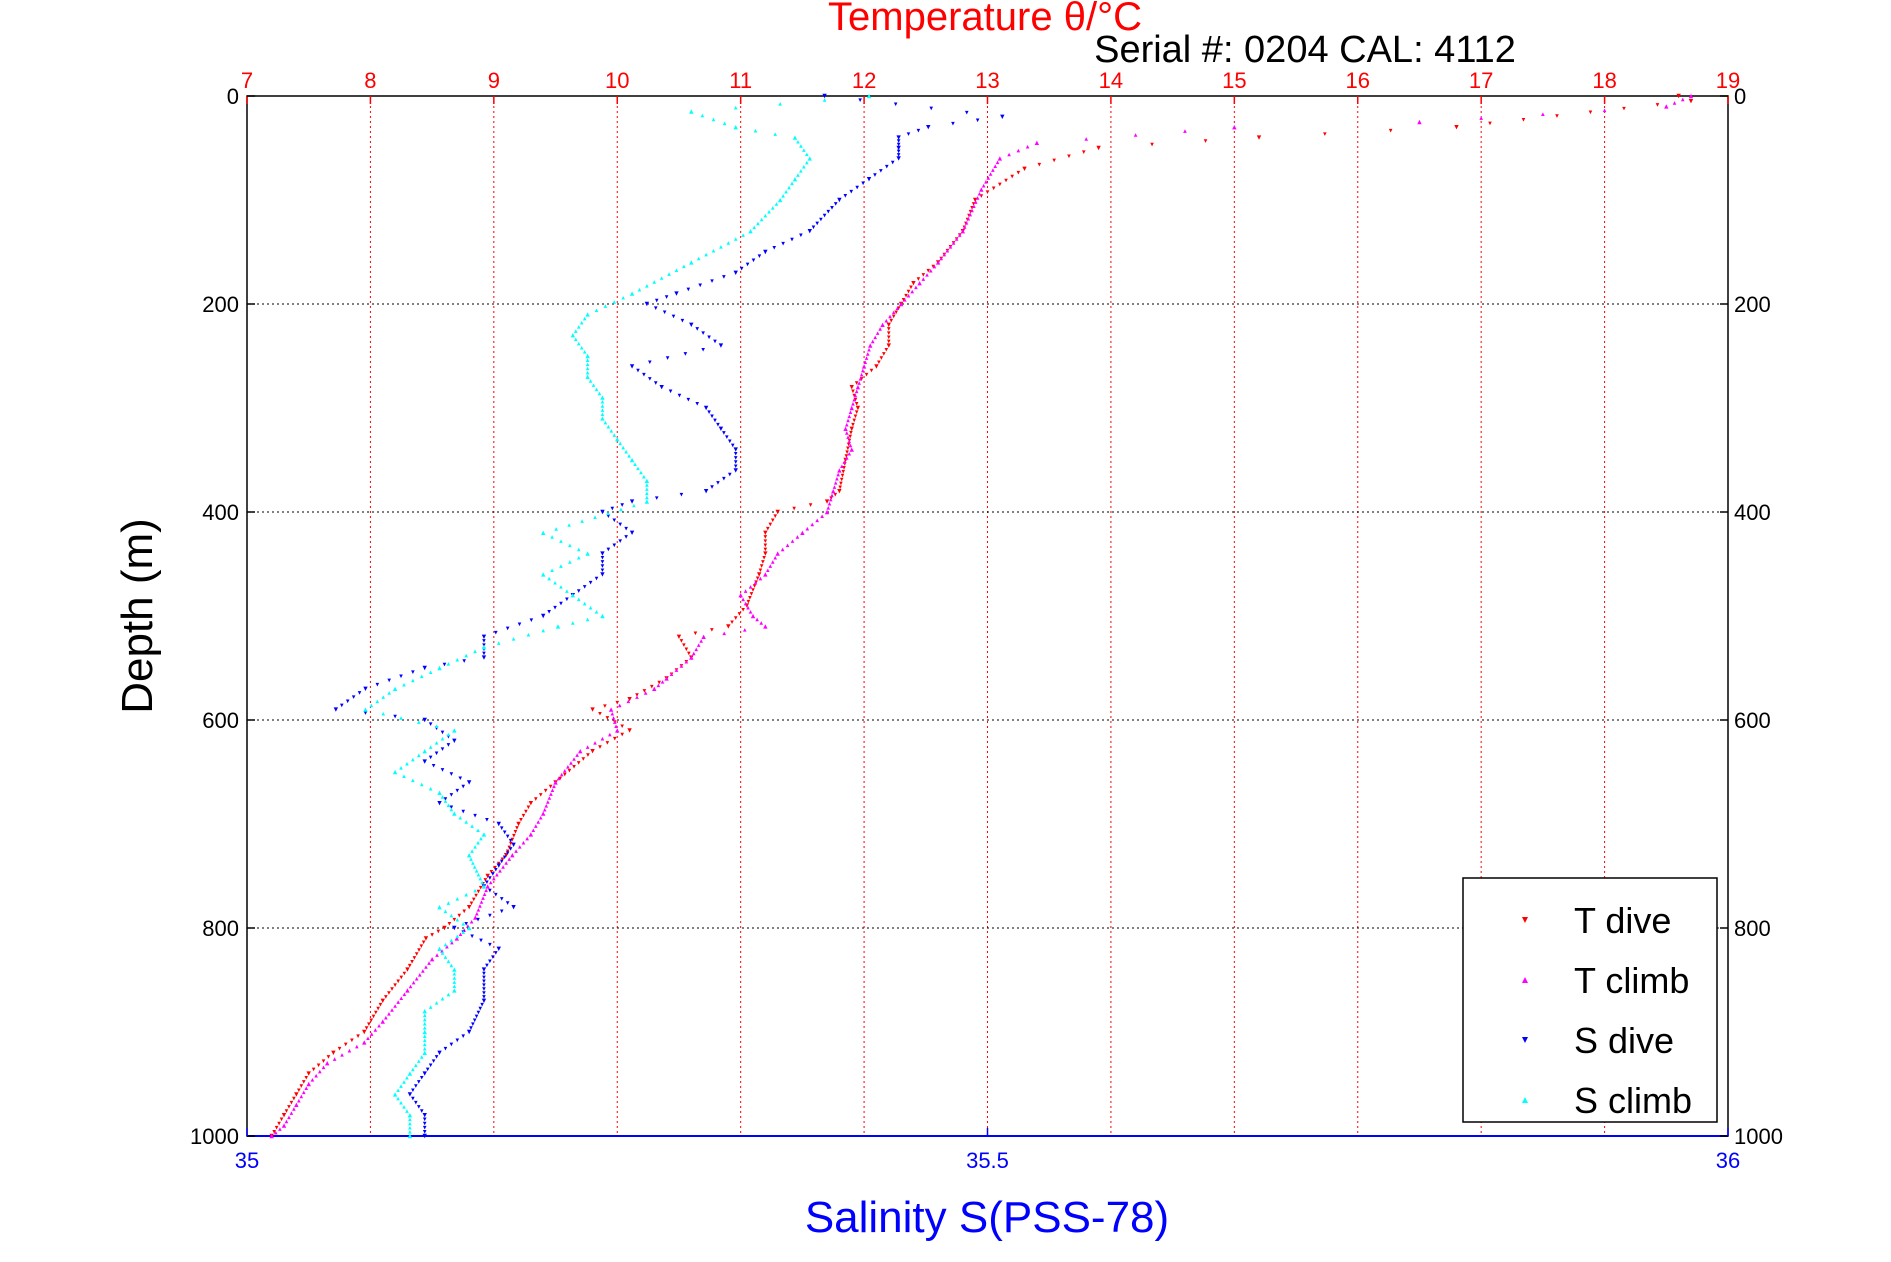 The image size is (1891, 1262). What do you see at coordinates (985, 19) in the screenshot?
I see `chart-title: Temperature θ/°C` at bounding box center [985, 19].